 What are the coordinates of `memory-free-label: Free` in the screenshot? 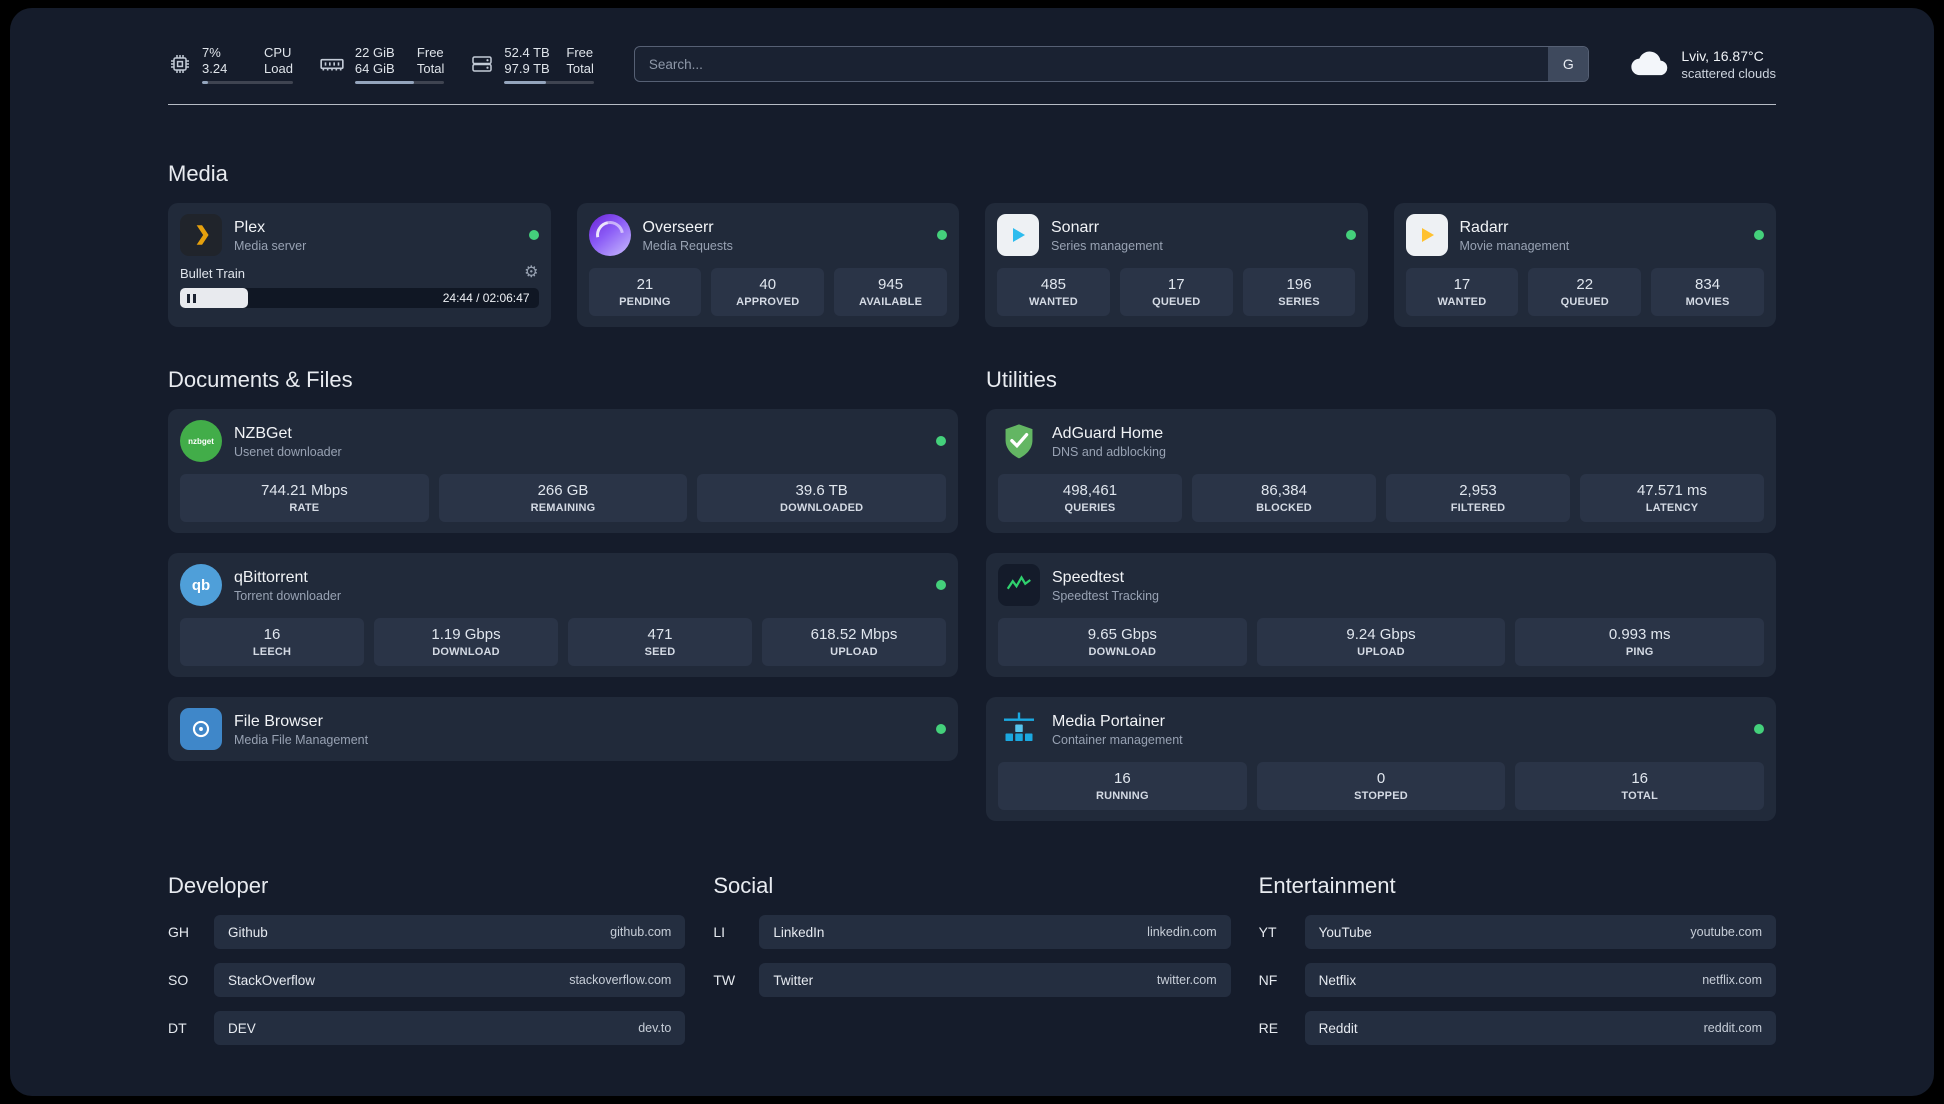 It's located at (430, 52).